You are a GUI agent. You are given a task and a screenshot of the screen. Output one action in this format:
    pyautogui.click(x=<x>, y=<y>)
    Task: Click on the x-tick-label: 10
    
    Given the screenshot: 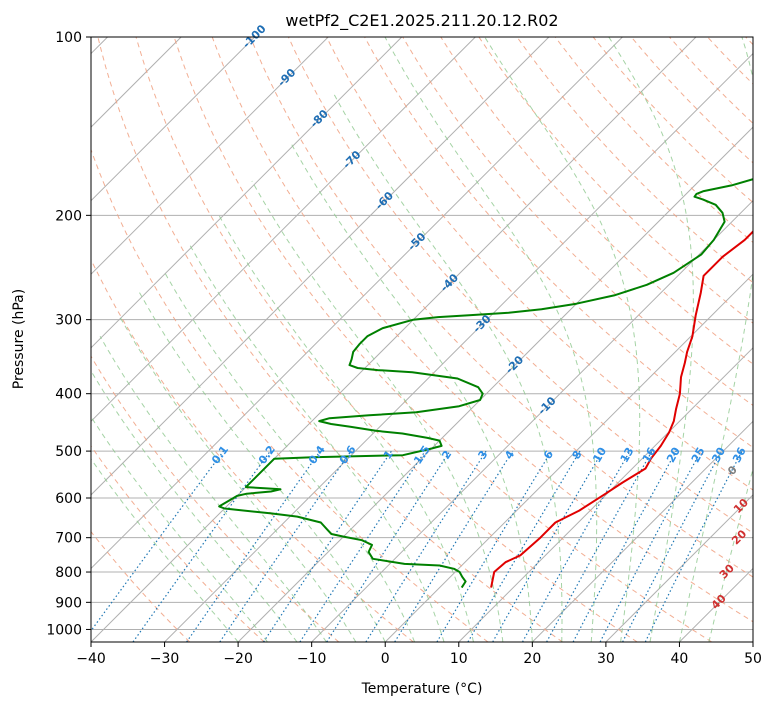 What is the action you would take?
    pyautogui.click(x=459, y=659)
    